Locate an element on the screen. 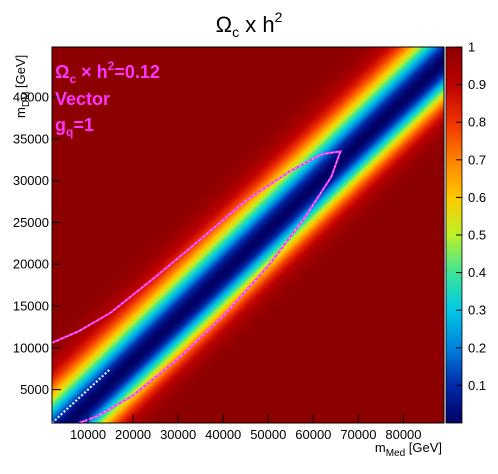 This screenshot has width=498, height=474. y-axis-title-sub: DM is located at coordinates (26, 100).